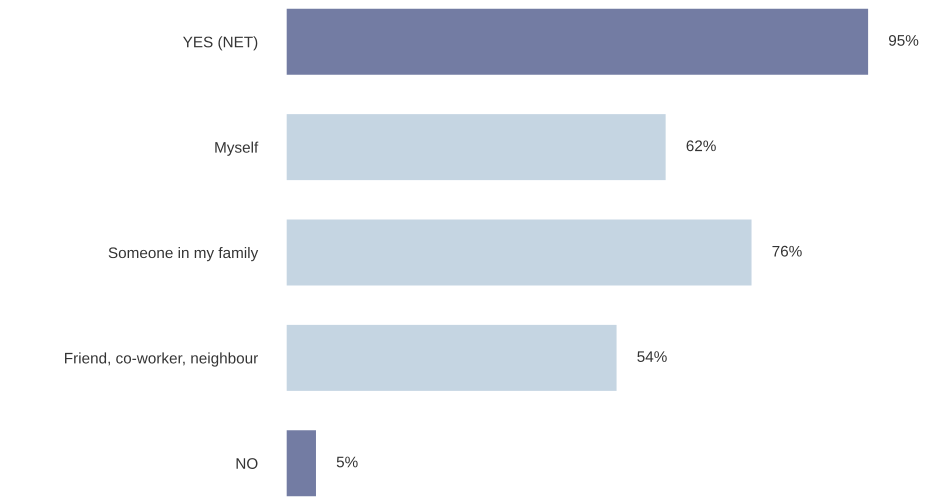 This screenshot has width=930, height=498. Describe the element at coordinates (787, 251) in the screenshot. I see `data-label: 76%` at that location.